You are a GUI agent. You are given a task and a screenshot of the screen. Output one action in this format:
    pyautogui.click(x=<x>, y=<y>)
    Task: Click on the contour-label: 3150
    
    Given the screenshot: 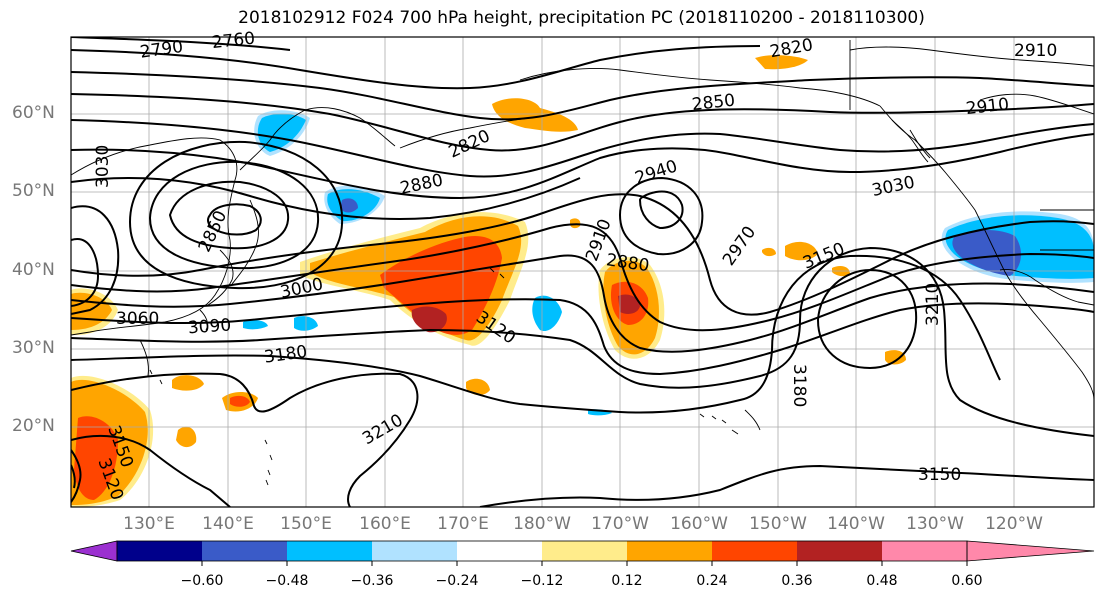 What is the action you would take?
    pyautogui.click(x=939, y=475)
    